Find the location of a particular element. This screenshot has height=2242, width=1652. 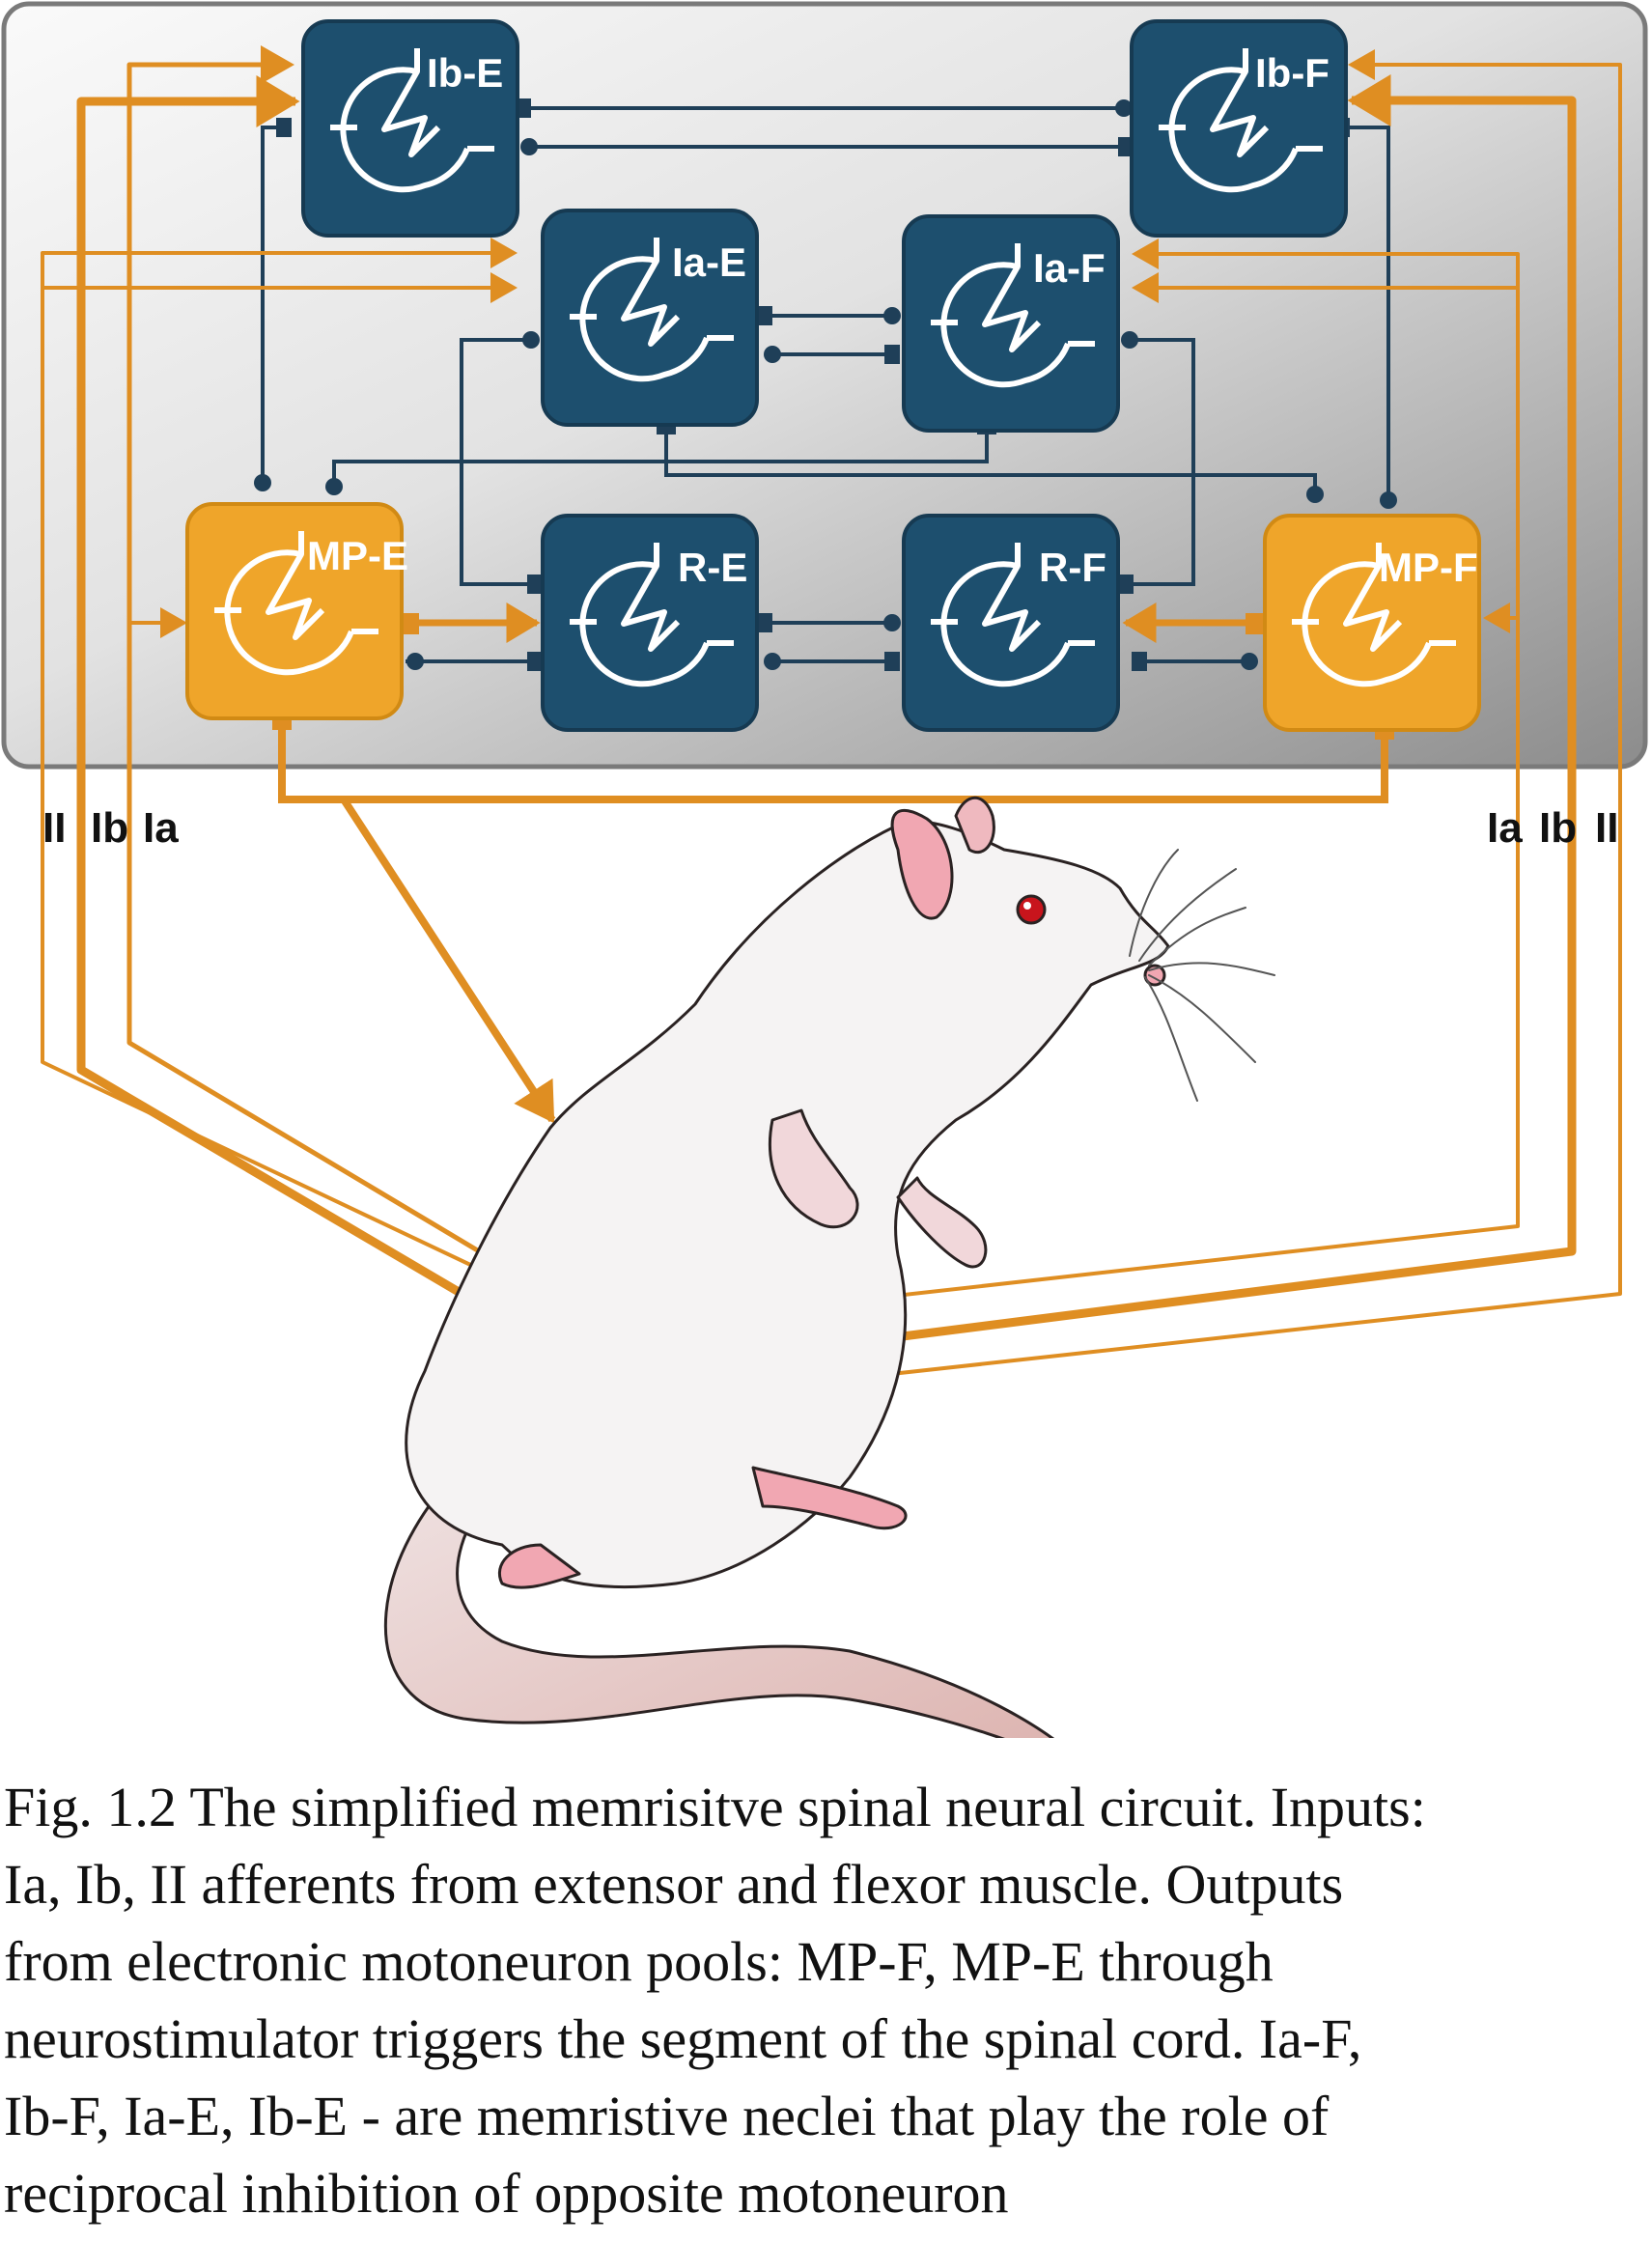

node-label: Ia-E is located at coordinates (709, 262).